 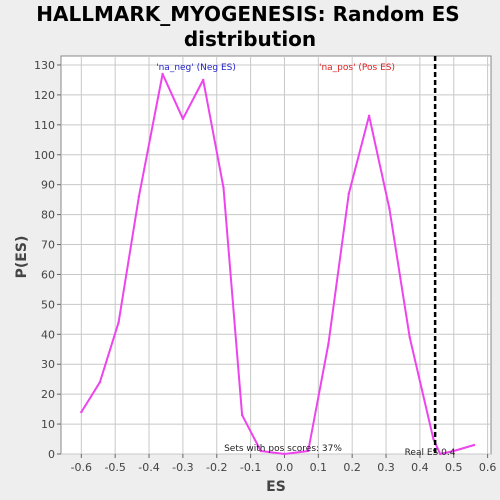 What do you see at coordinates (430, 453) in the screenshot?
I see `real-es-label: Real ES 0.4` at bounding box center [430, 453].